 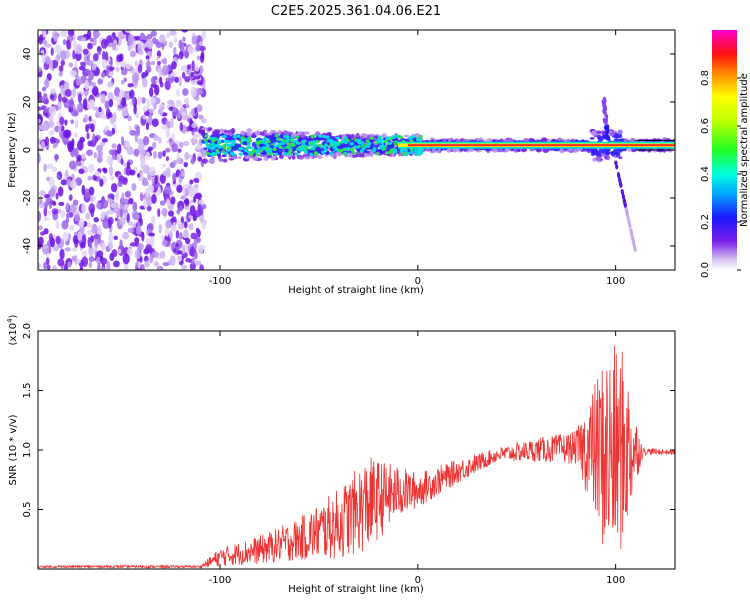 What do you see at coordinates (705, 174) in the screenshot?
I see `colorbar-tick-label: 0.4` at bounding box center [705, 174].